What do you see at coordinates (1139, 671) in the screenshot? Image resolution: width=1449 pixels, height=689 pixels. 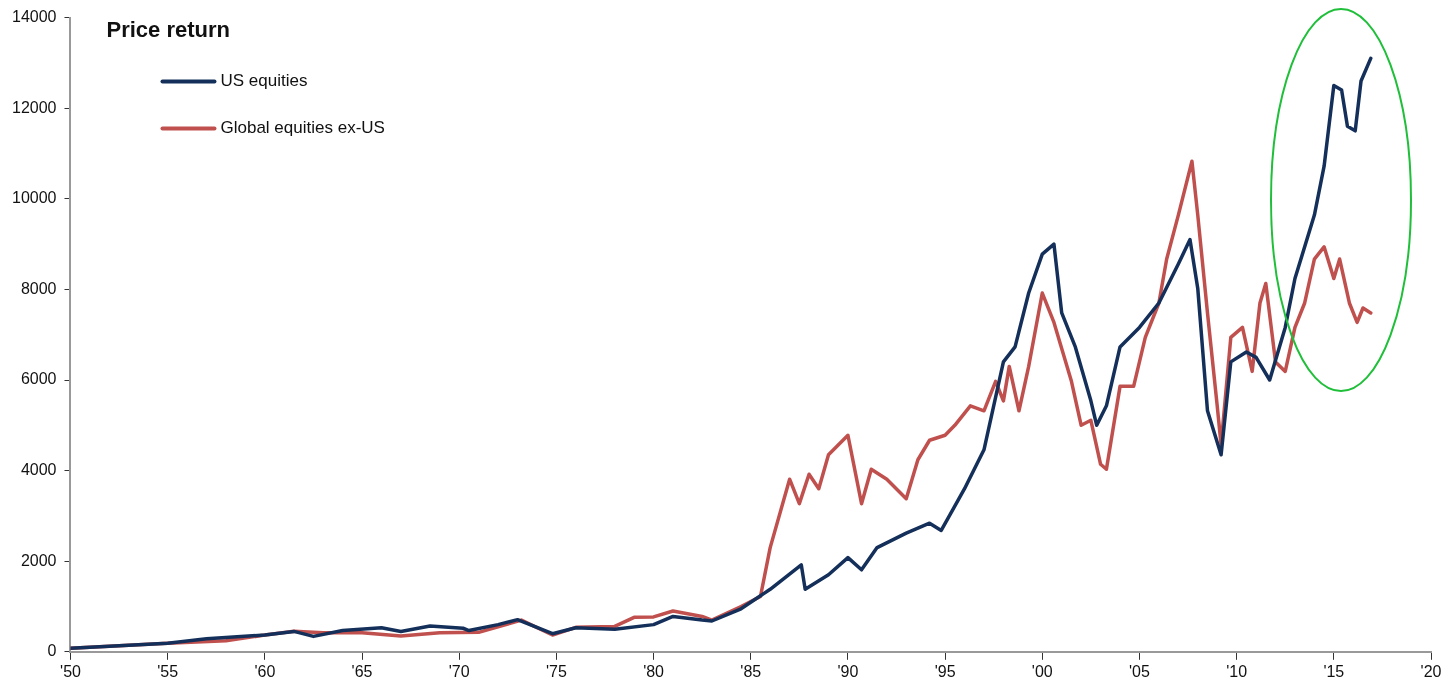 I see `x-tick-label: '05` at bounding box center [1139, 671].